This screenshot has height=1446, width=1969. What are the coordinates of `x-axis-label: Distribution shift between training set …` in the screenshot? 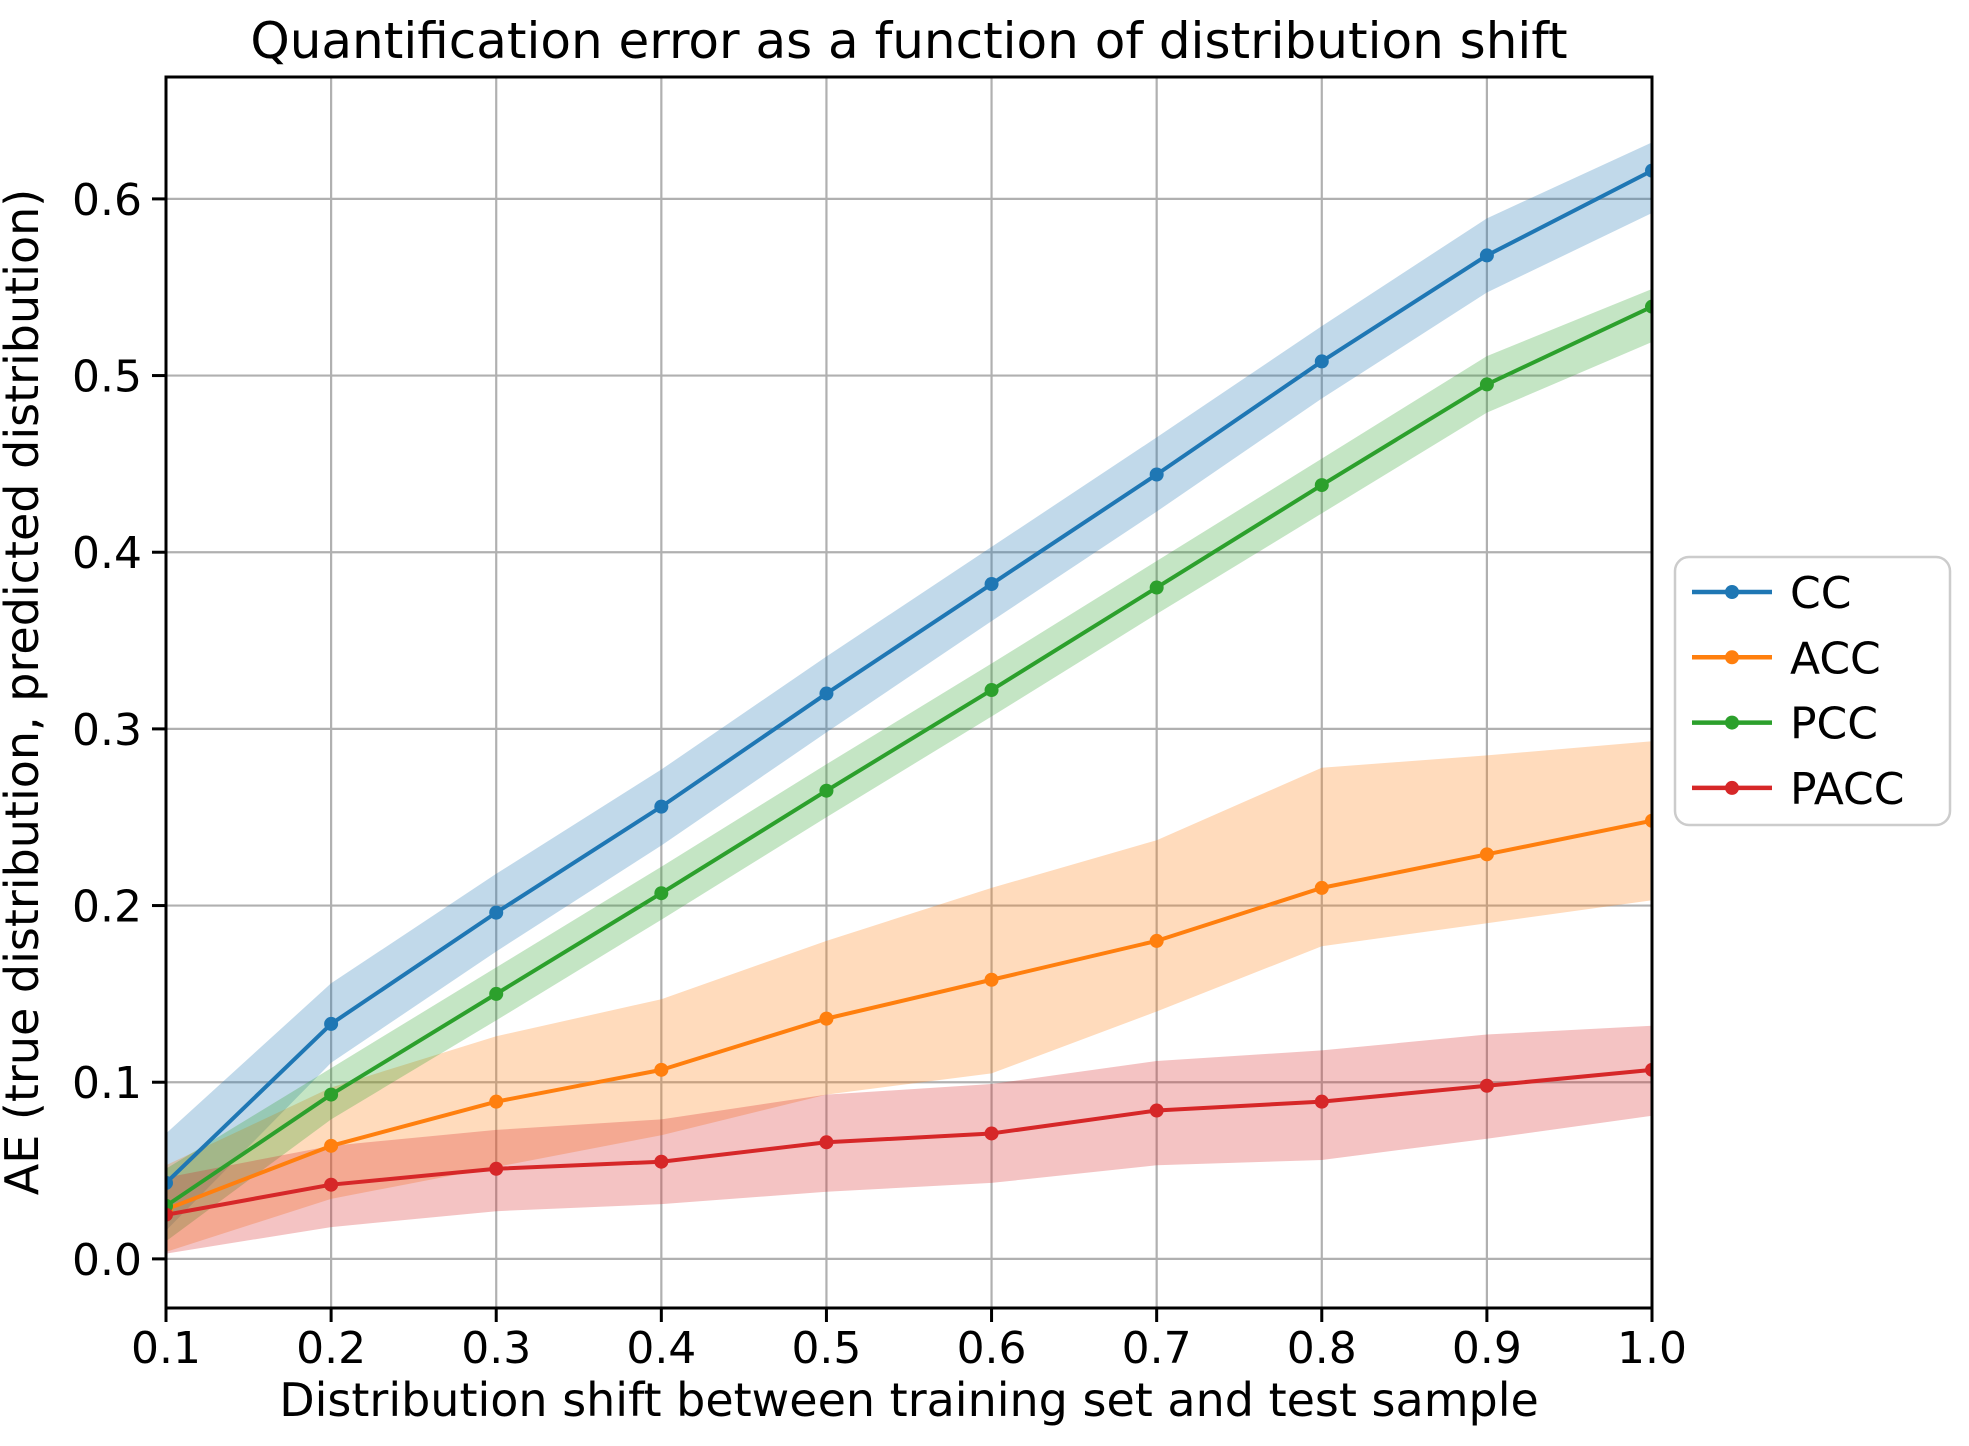 It's located at (909, 1400).